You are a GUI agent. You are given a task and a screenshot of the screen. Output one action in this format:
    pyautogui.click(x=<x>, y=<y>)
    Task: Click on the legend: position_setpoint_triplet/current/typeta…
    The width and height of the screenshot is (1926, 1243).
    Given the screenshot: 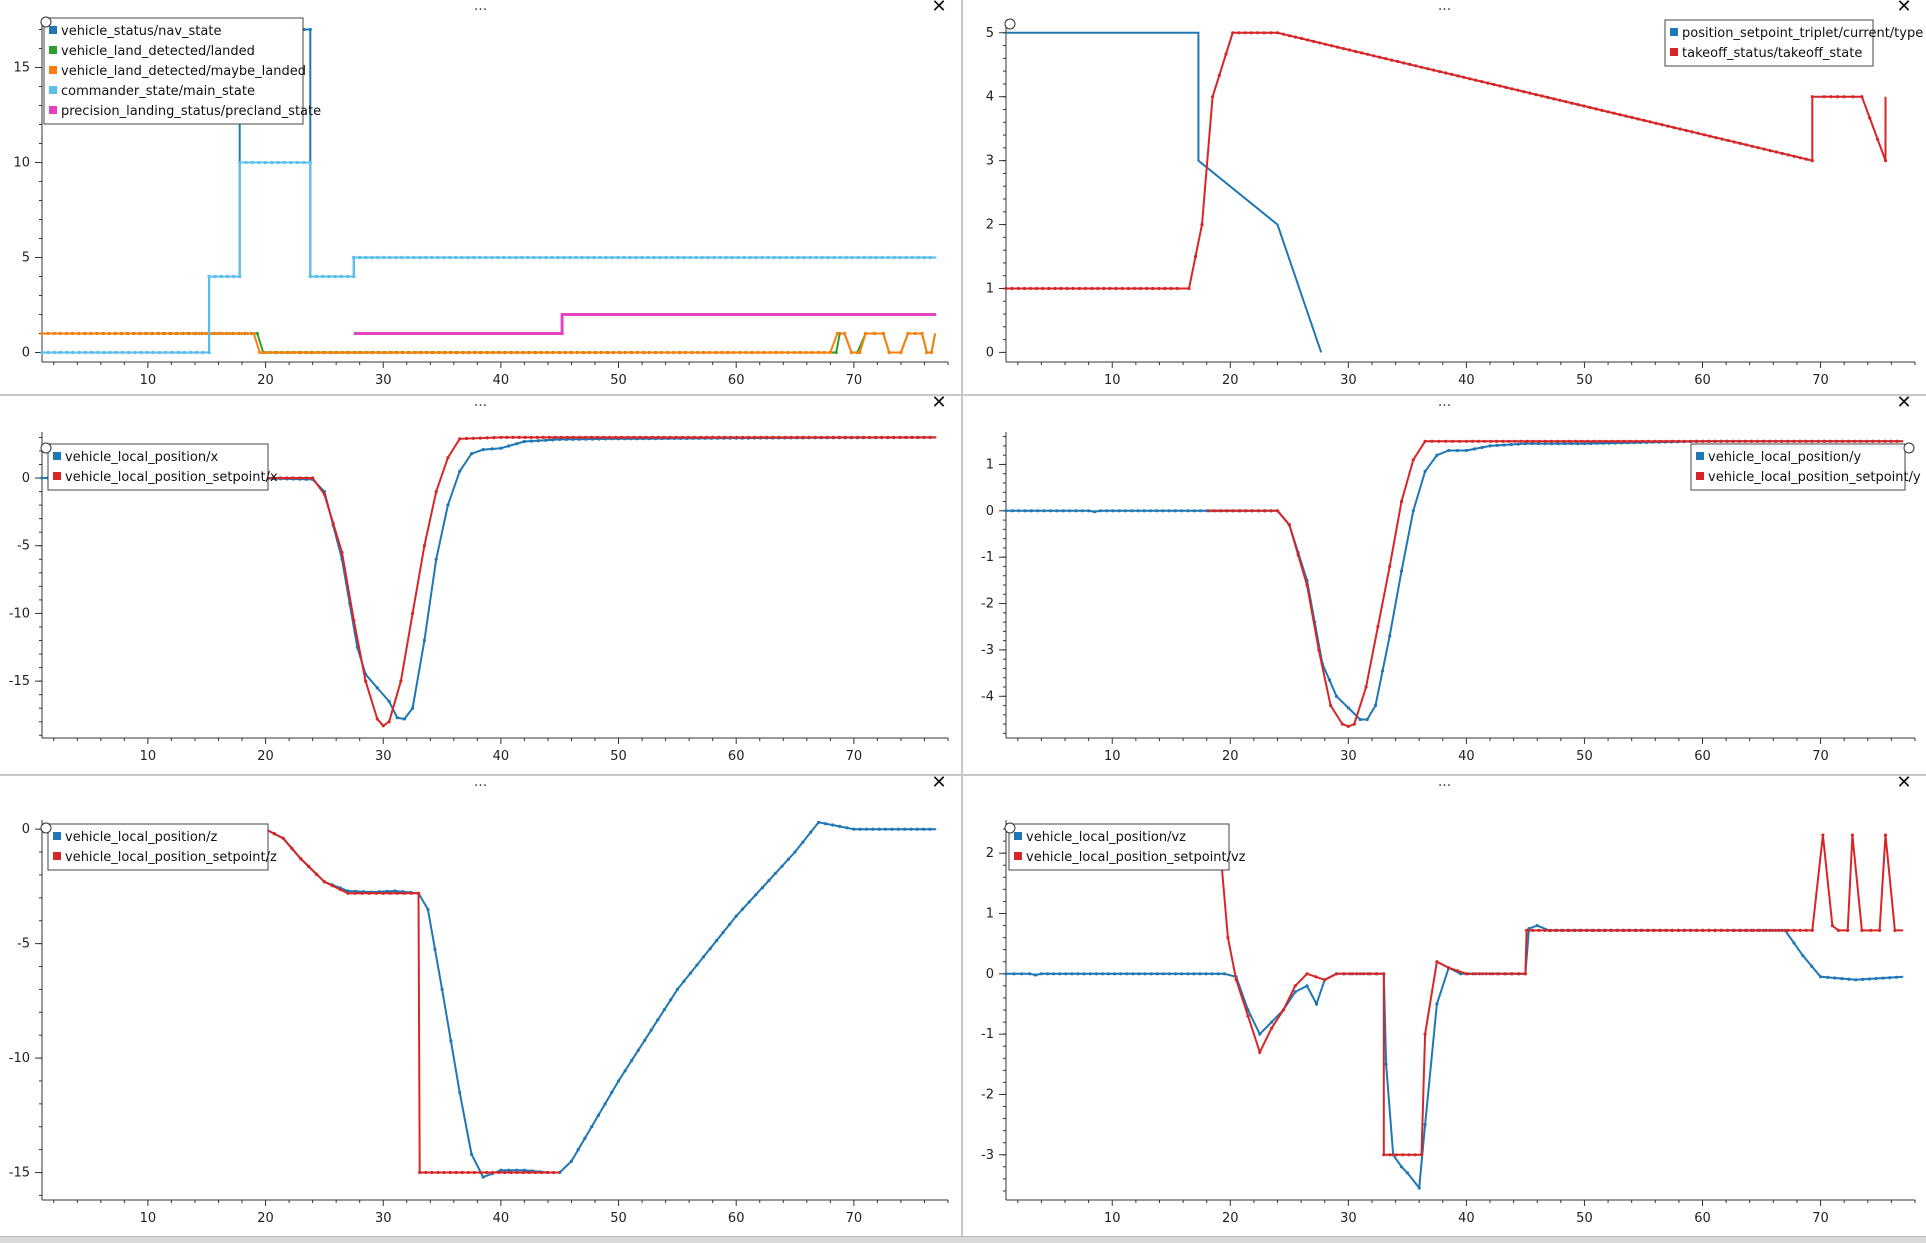 What is the action you would take?
    pyautogui.click(x=1793, y=43)
    